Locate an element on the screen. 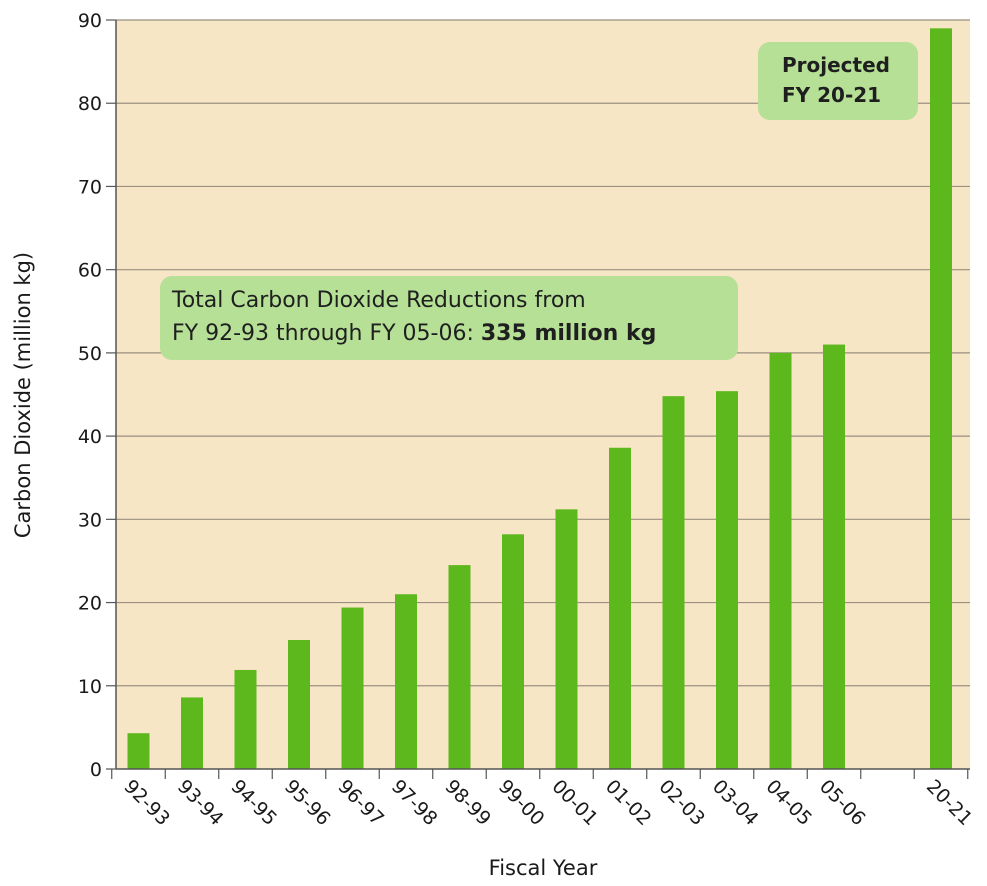 Image resolution: width=987 pixels, height=886 pixels. x-tick-label: 03-04 is located at coordinates (735, 802).